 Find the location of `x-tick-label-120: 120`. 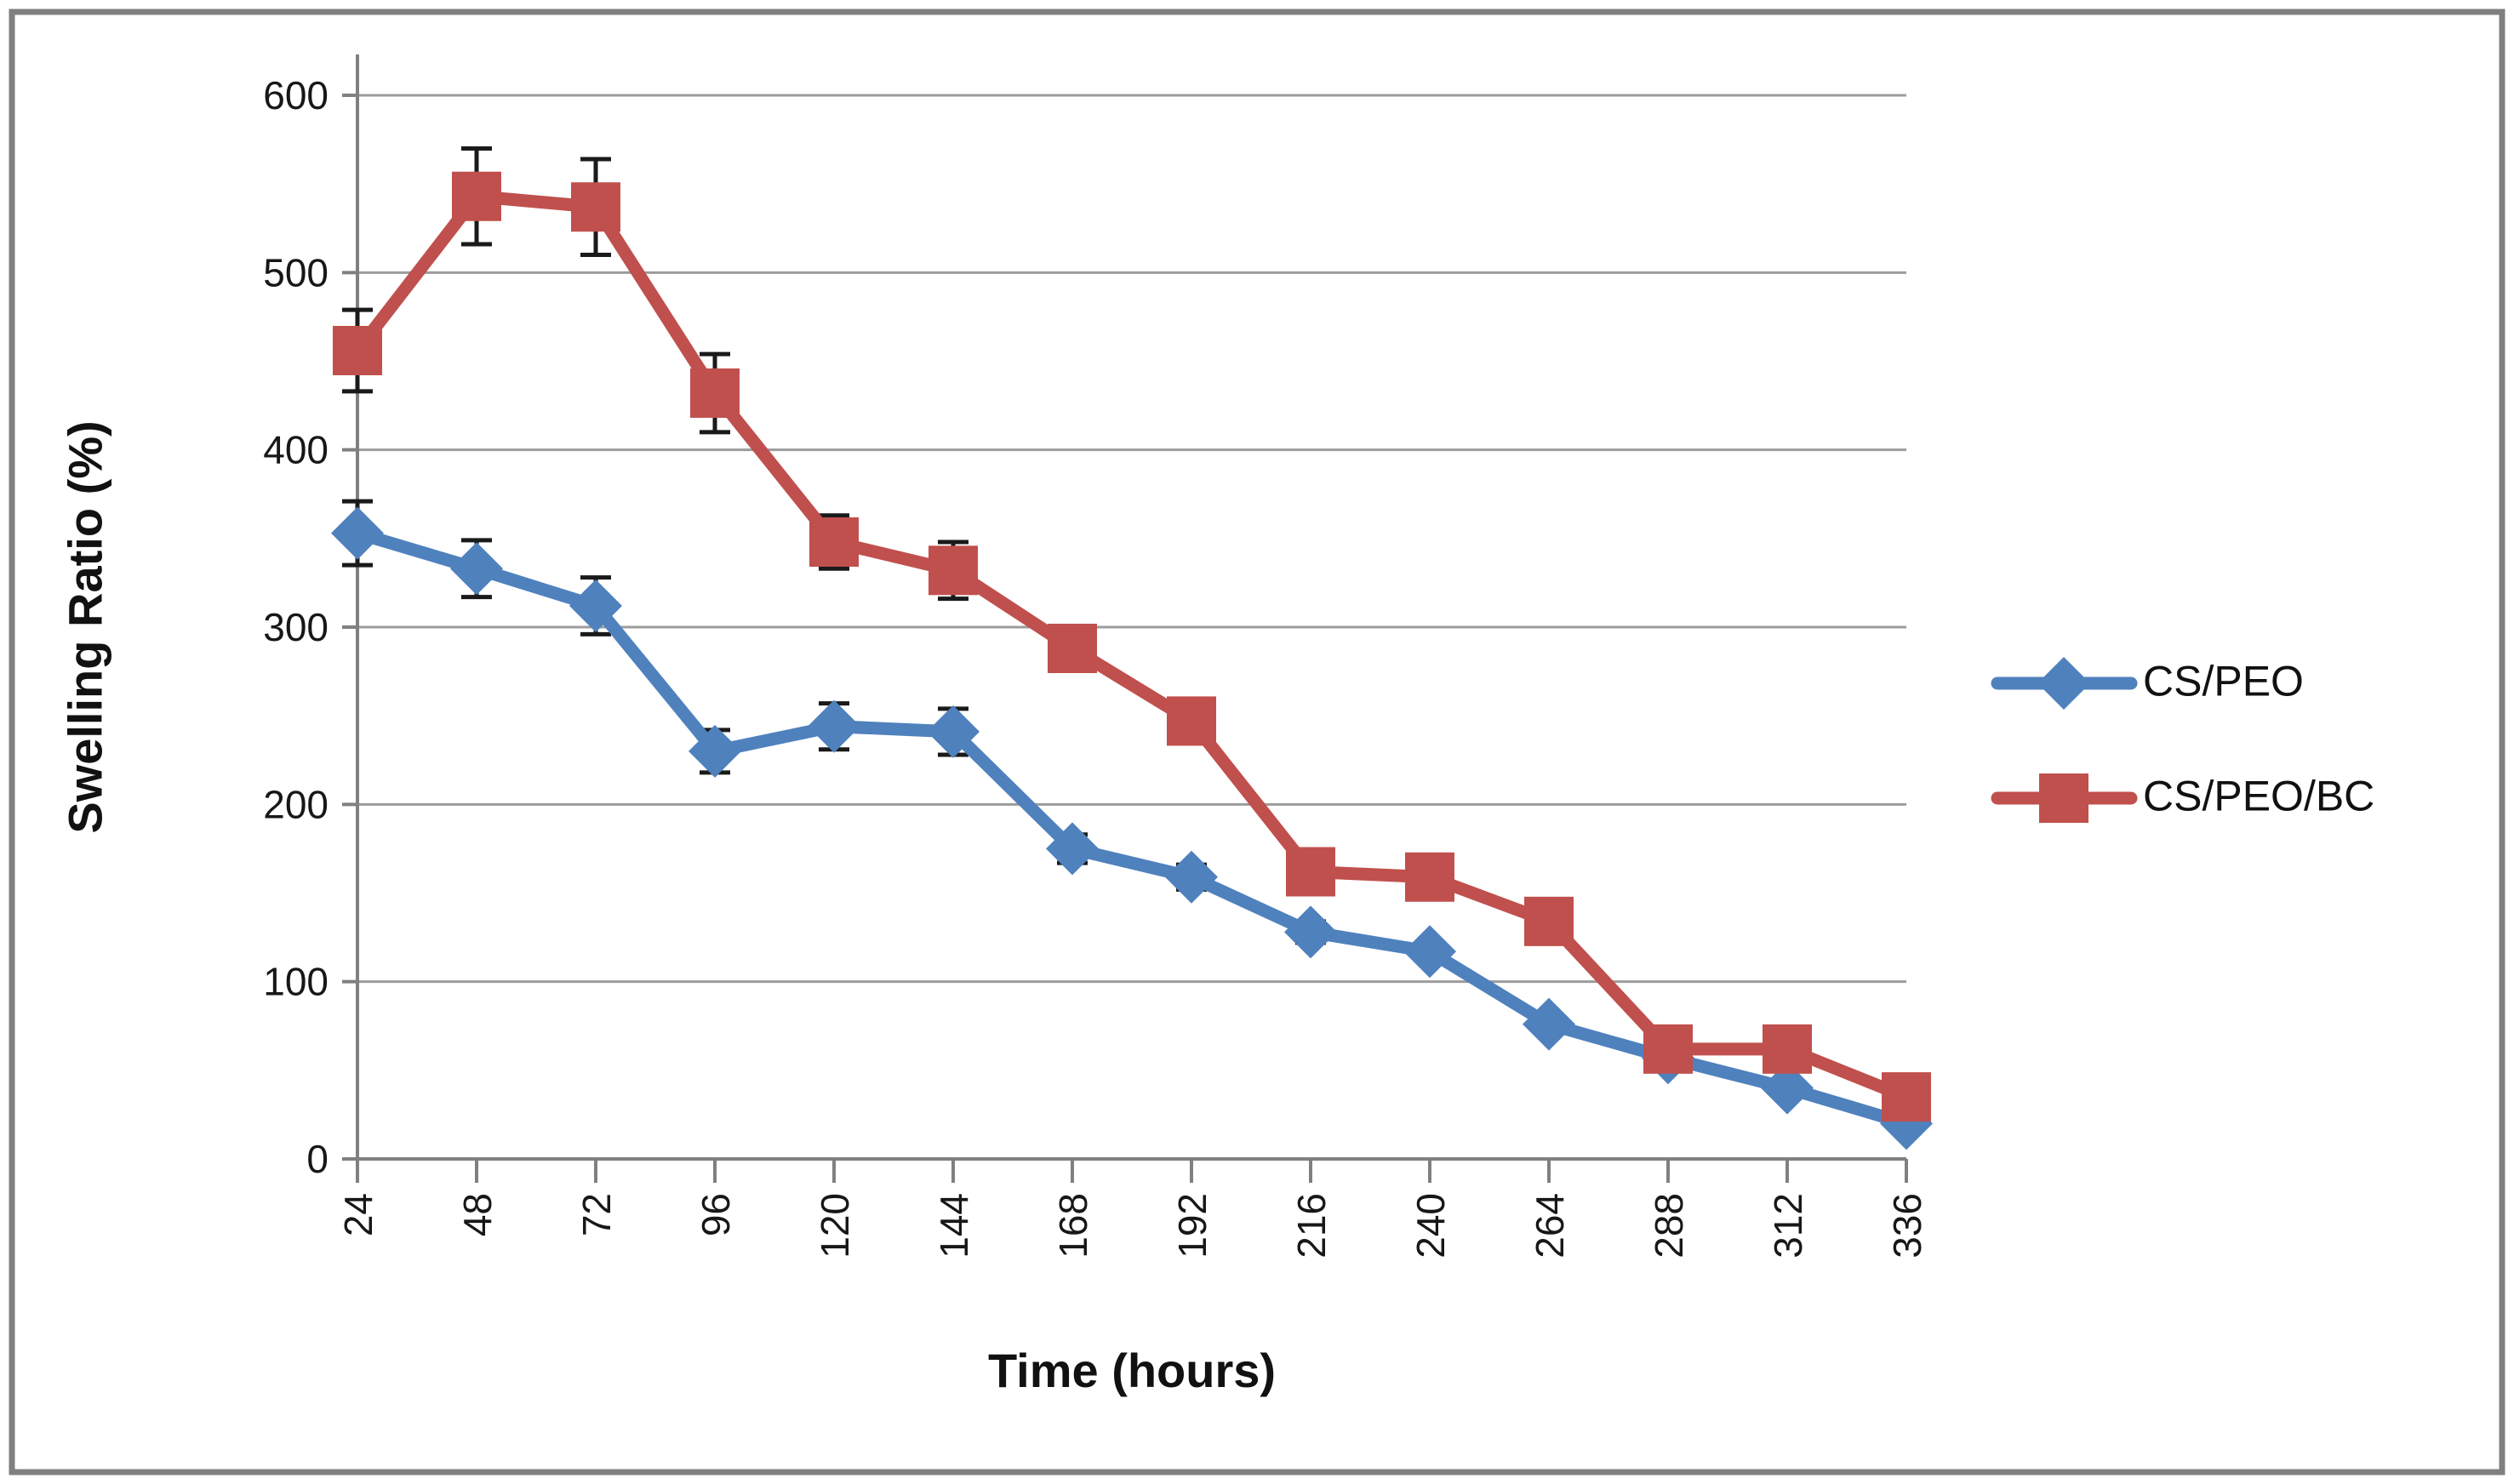

x-tick-label-120: 120 is located at coordinates (835, 1226).